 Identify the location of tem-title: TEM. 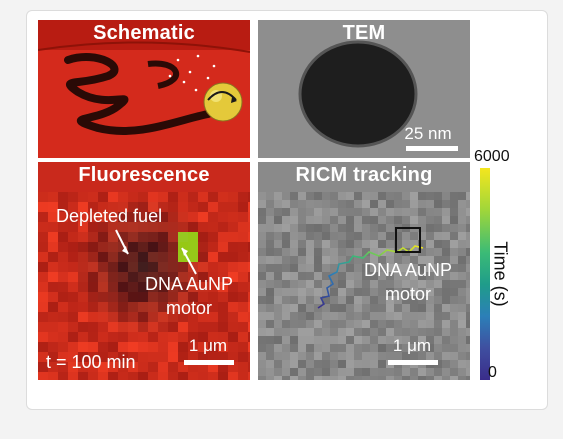
(364, 33).